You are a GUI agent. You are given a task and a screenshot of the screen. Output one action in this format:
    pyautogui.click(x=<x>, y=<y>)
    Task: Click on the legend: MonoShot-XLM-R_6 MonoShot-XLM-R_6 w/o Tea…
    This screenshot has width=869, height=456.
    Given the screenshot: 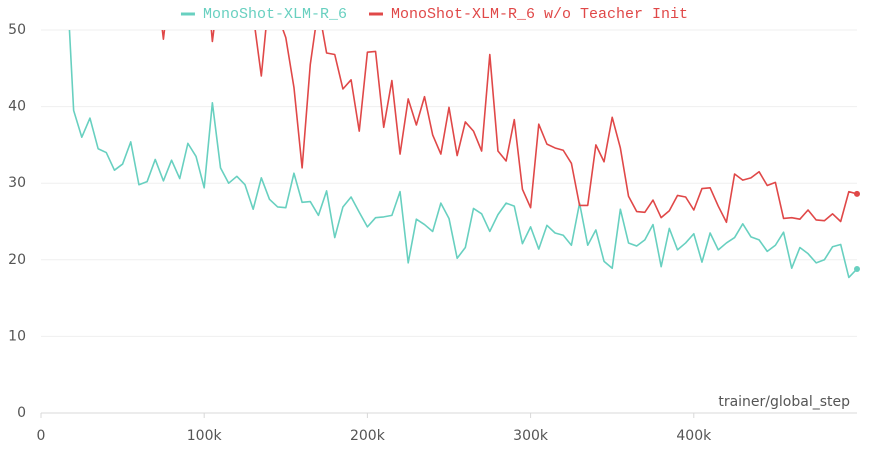 What is the action you would take?
    pyautogui.click(x=434, y=14)
    